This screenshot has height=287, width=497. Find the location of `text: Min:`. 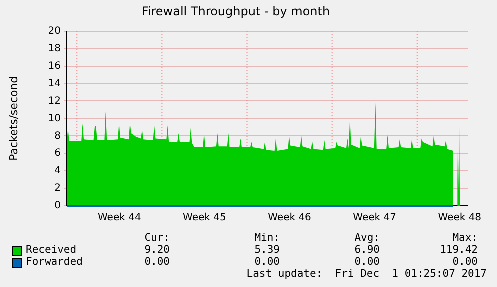

text: Min: is located at coordinates (267, 238).